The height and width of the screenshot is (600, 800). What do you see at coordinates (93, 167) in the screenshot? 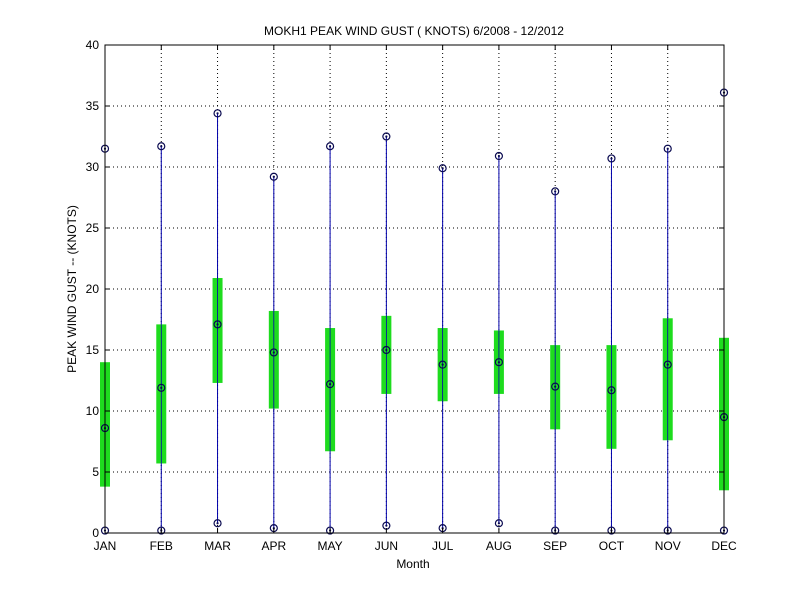
I see `y-tick-label: 30` at bounding box center [93, 167].